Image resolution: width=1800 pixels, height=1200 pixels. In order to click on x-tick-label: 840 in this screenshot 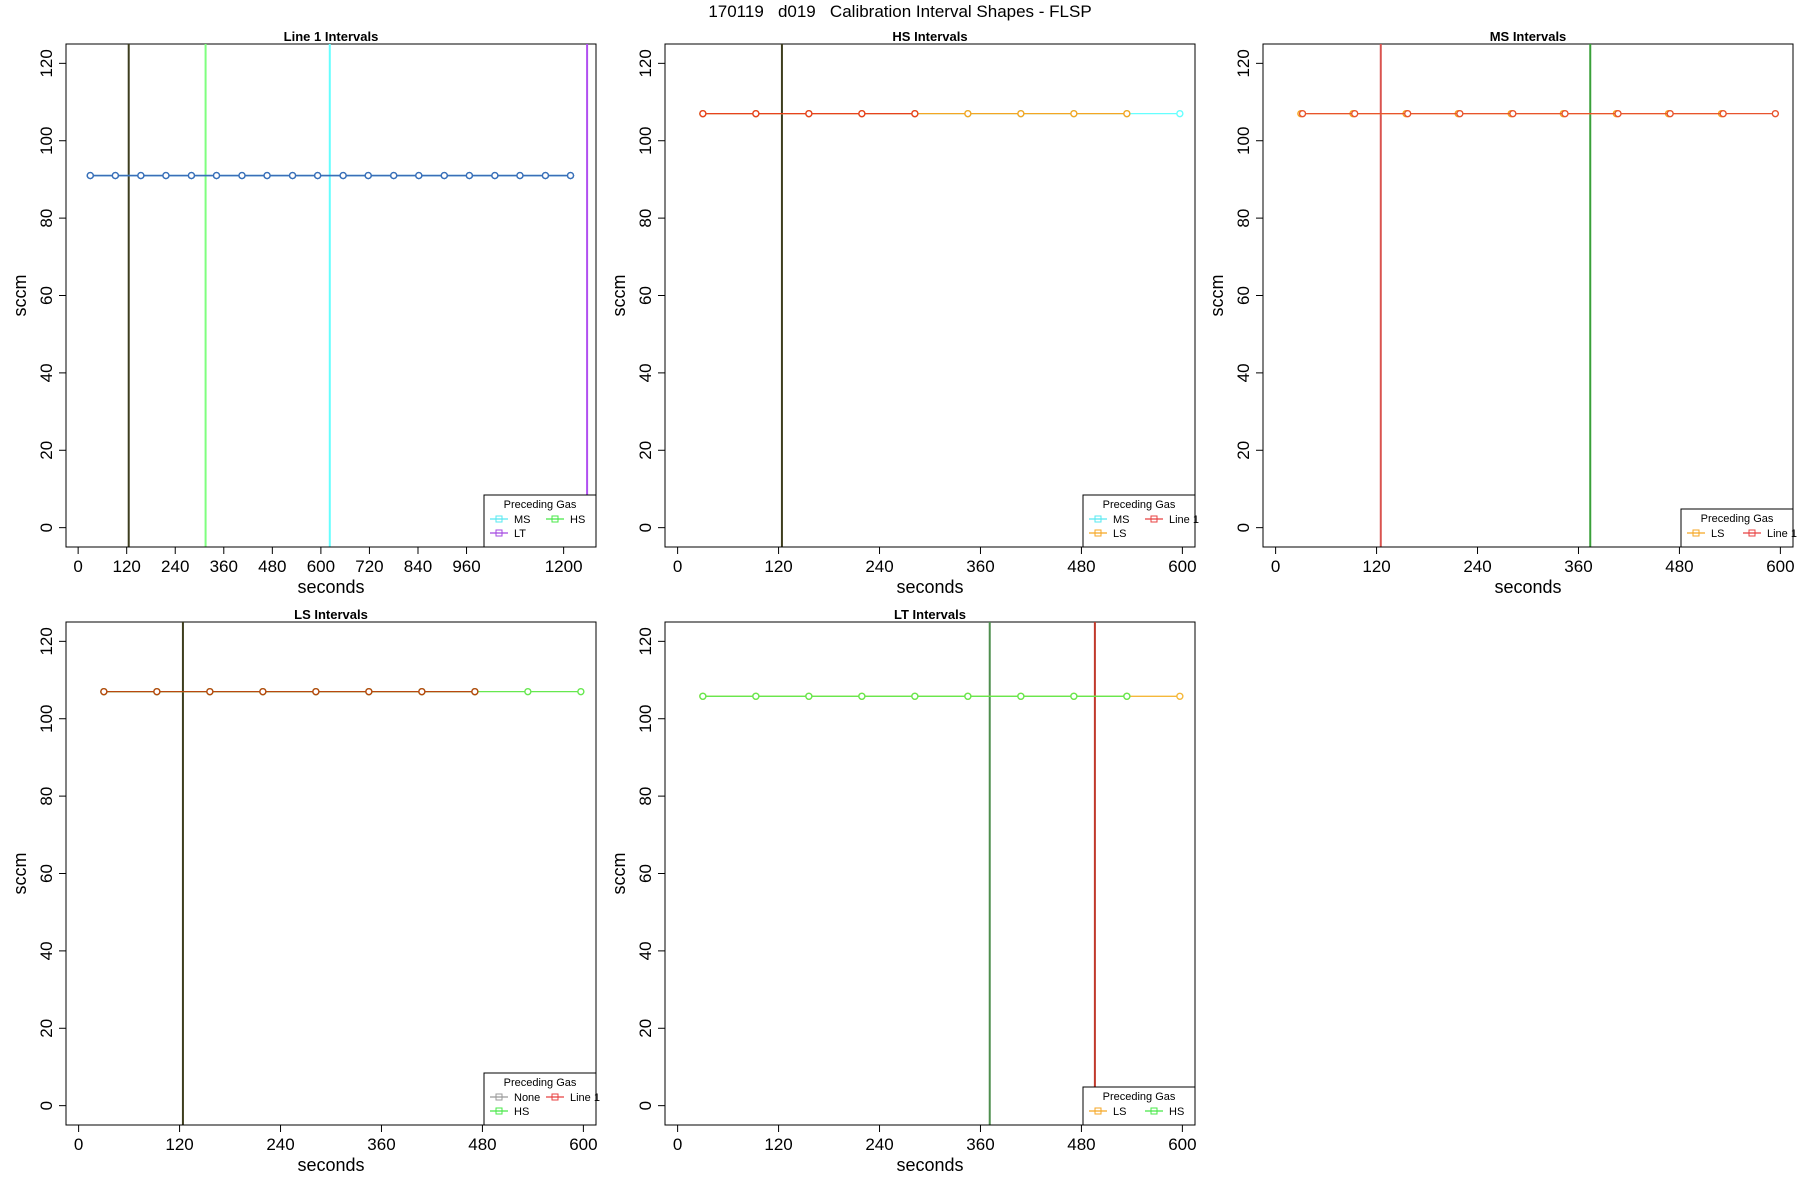, I will do `click(418, 566)`.